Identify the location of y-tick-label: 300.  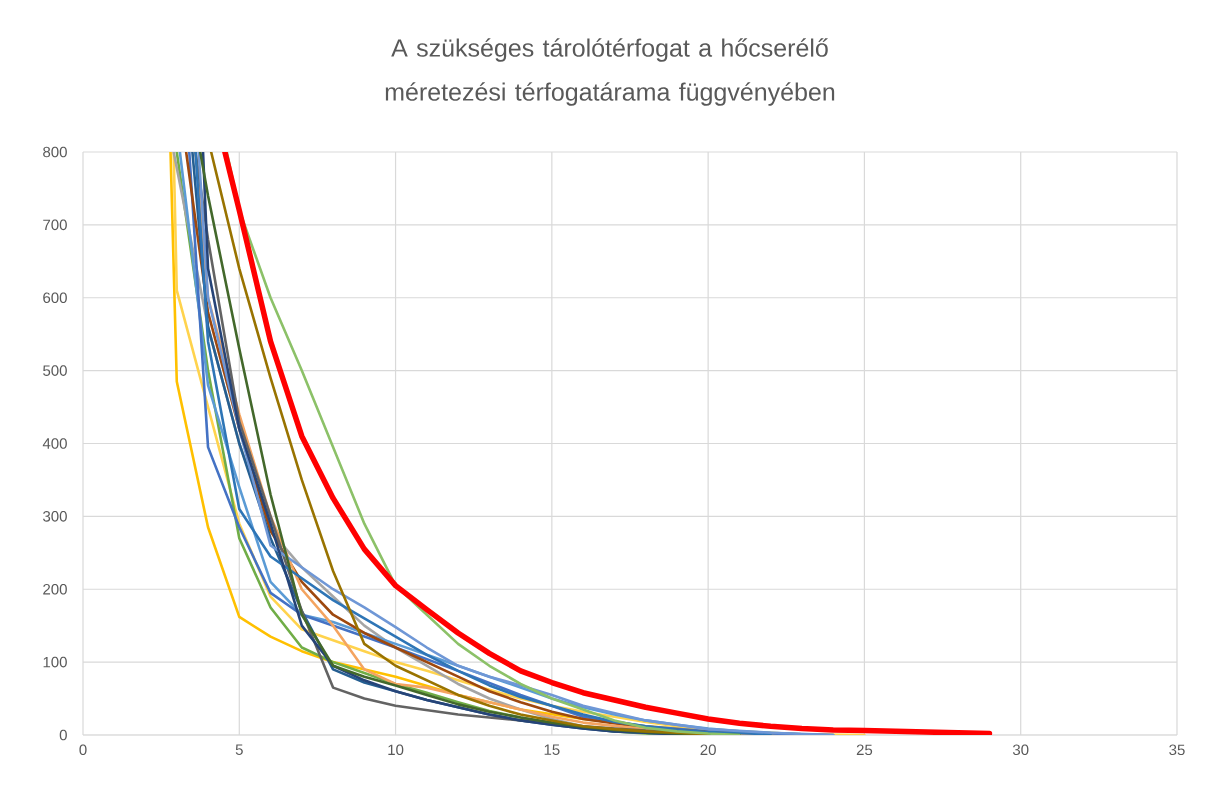
(55, 516).